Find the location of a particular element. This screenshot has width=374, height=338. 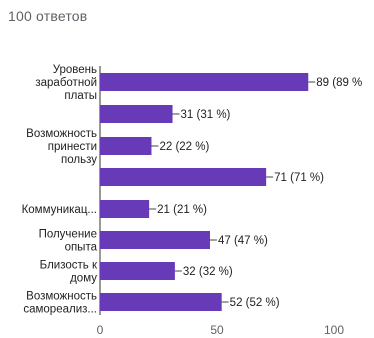

data-label-5: 47 (47 %) is located at coordinates (243, 241).